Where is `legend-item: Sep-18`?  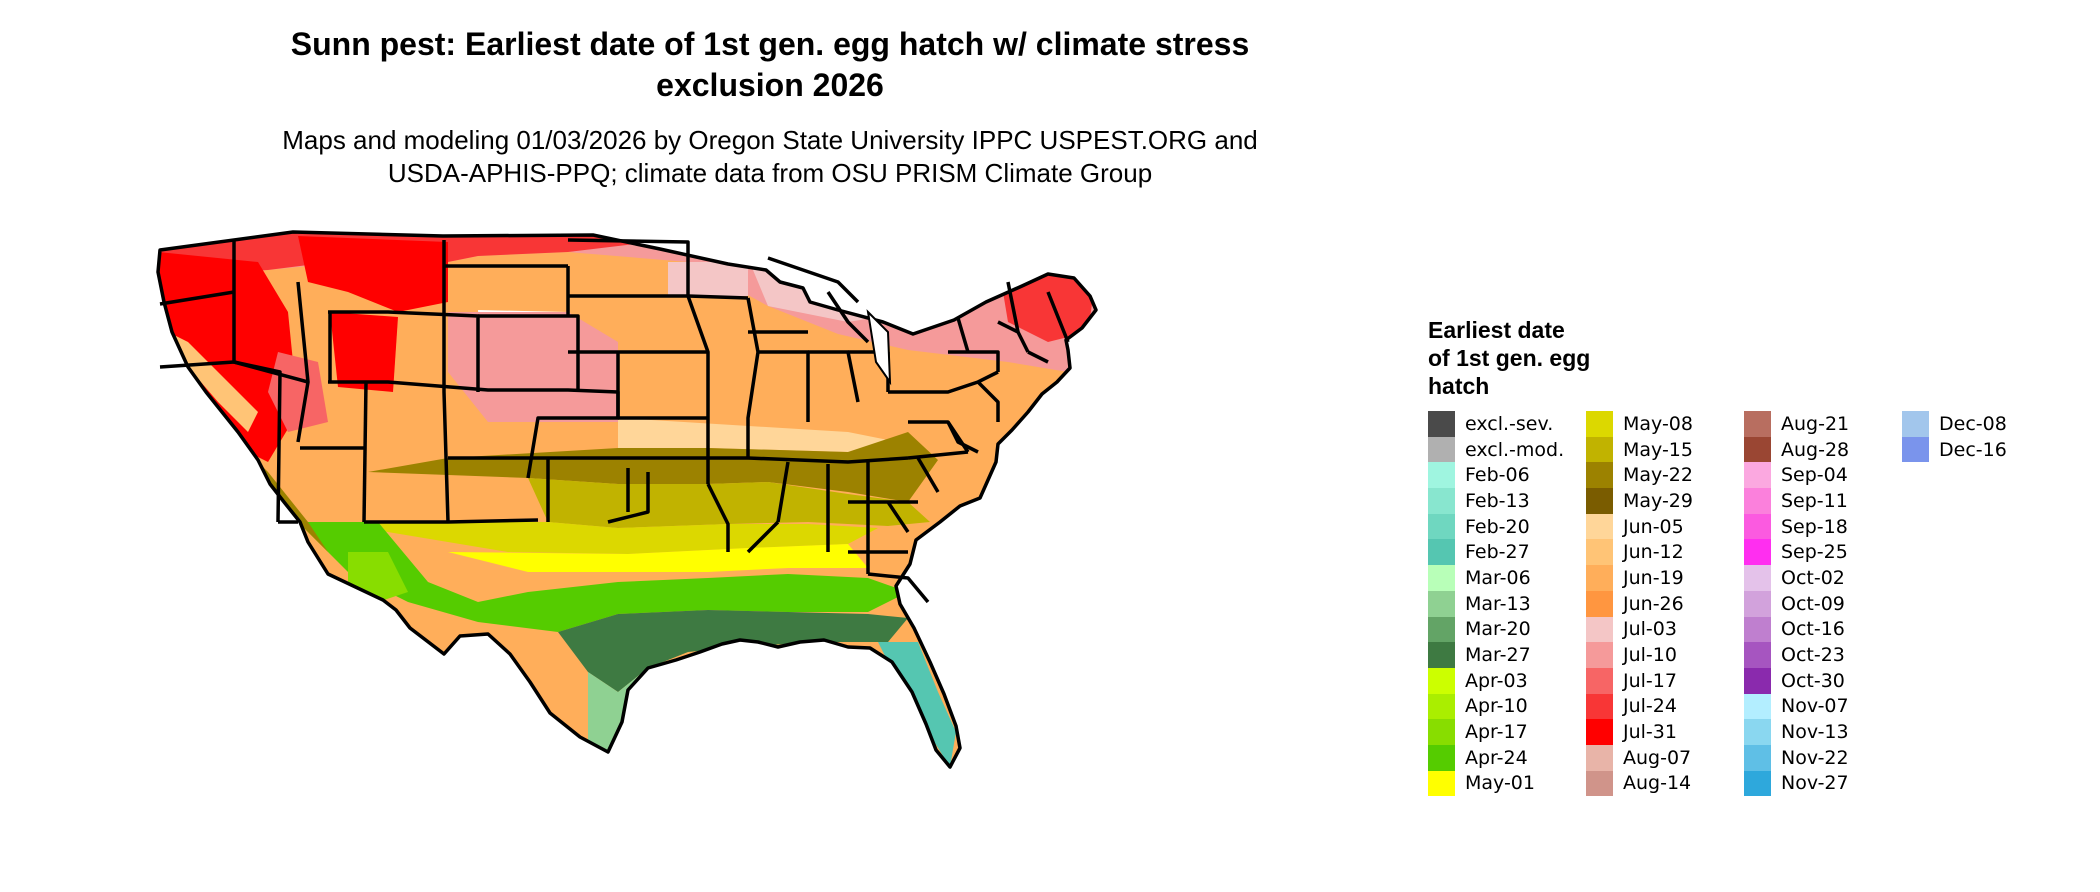 legend-item: Sep-18 is located at coordinates (1823, 526).